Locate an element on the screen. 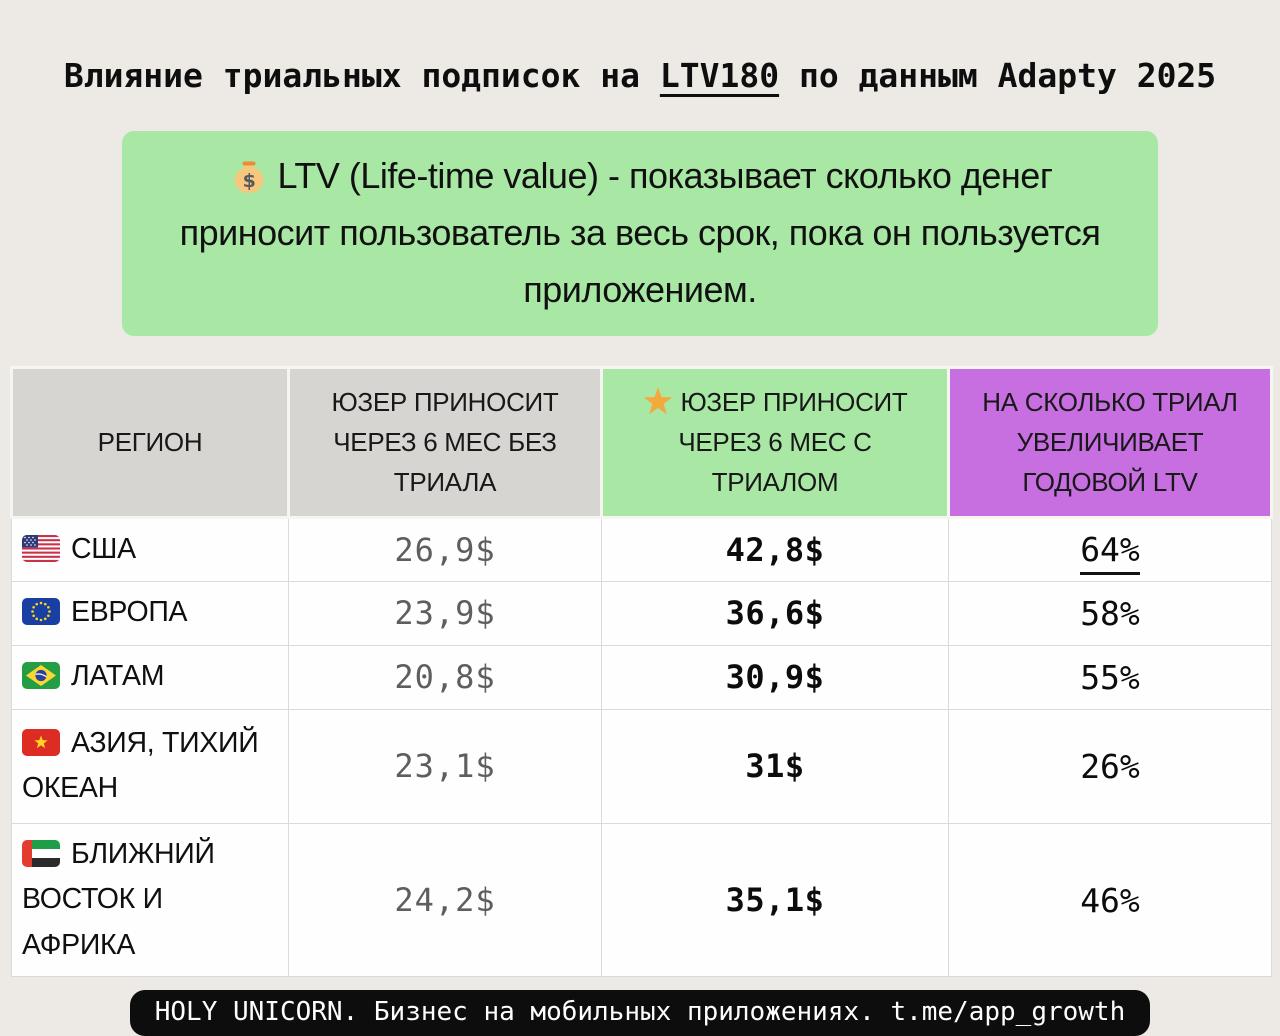 The height and width of the screenshot is (1036, 1280). uplift-percent: 46% is located at coordinates (1110, 900).